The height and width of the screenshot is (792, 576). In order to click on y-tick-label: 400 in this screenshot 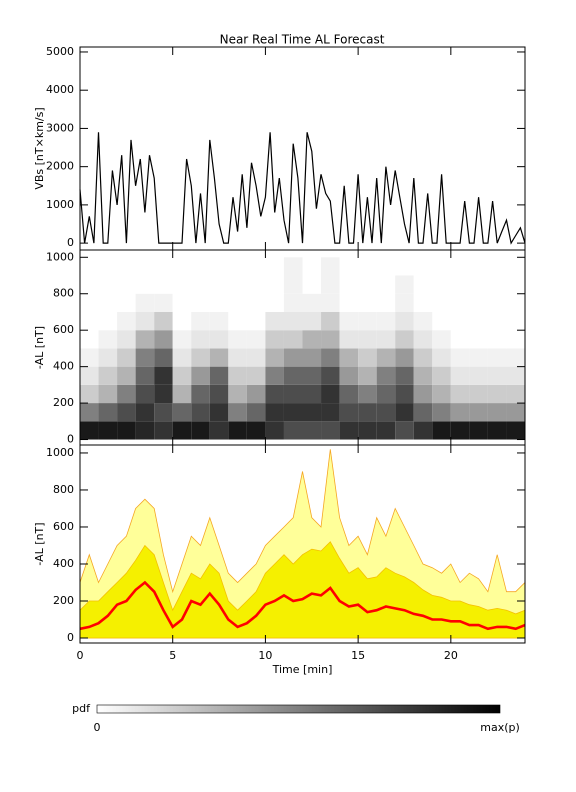, I will do `click(63, 366)`.